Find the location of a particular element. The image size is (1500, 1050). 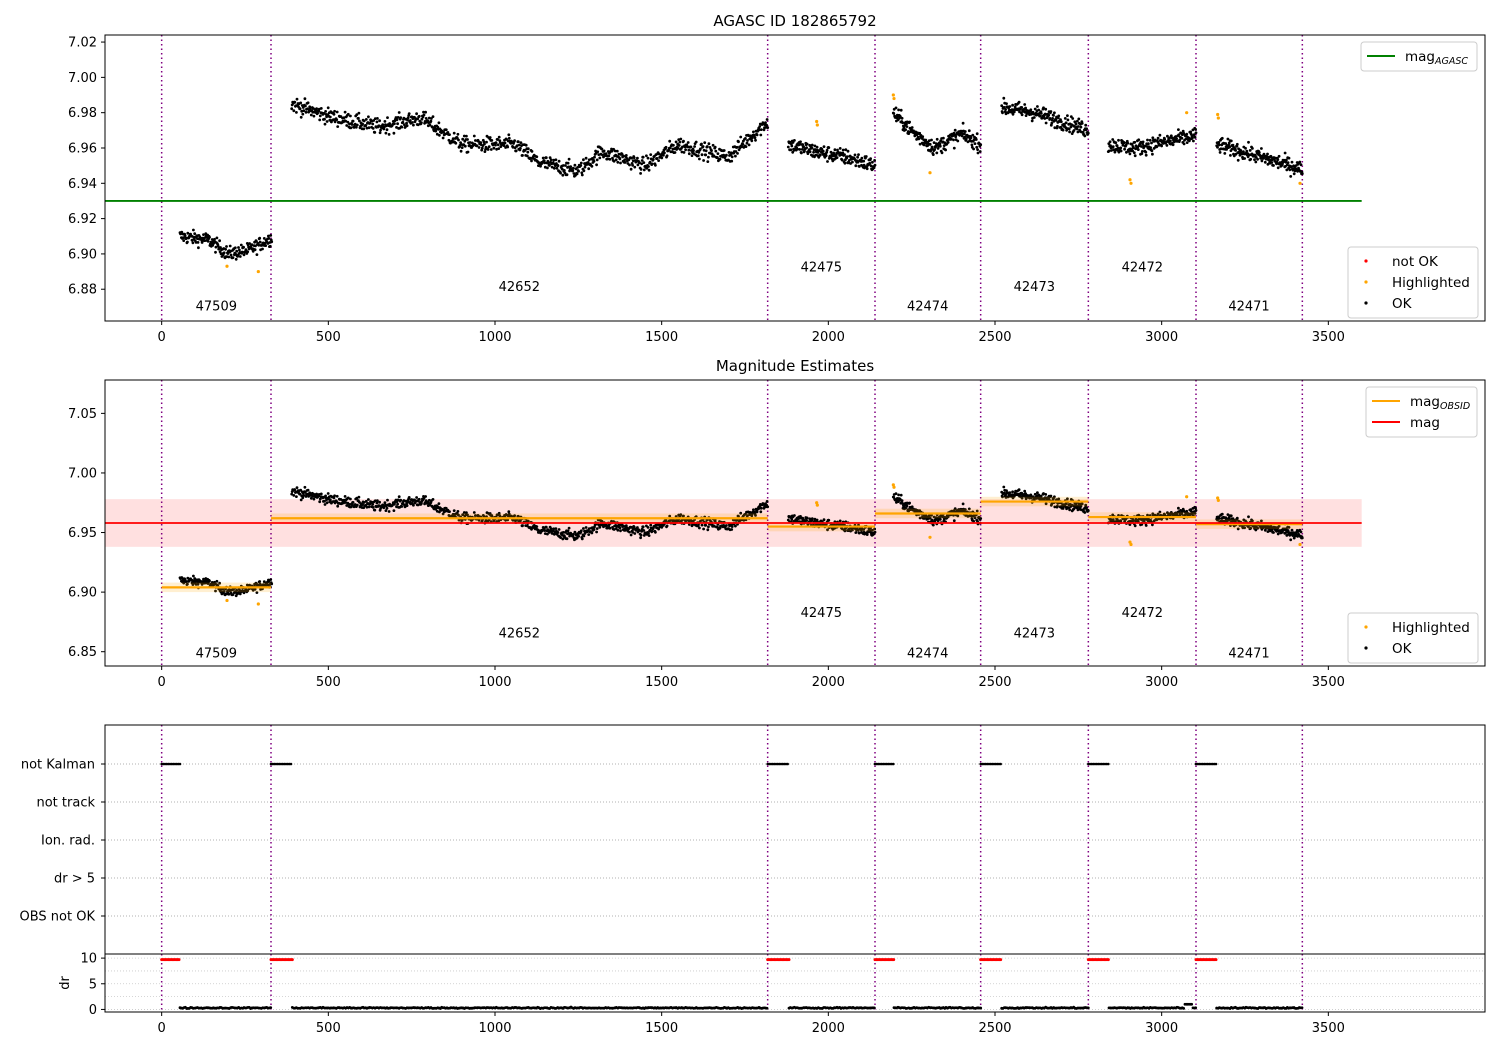

x-tick-label: 3500 is located at coordinates (1328, 337).